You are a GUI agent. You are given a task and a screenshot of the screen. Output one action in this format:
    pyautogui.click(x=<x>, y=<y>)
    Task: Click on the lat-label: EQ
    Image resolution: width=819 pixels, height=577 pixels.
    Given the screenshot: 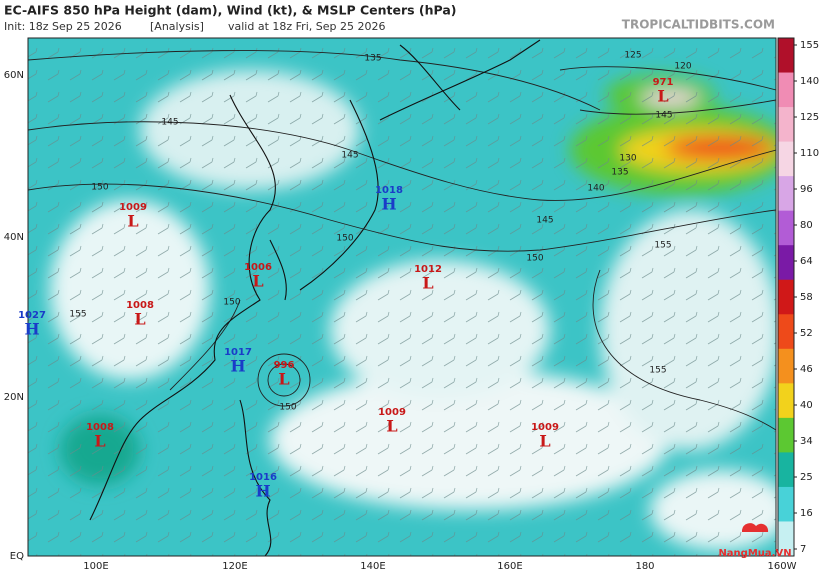 What is the action you would take?
    pyautogui.click(x=17, y=556)
    